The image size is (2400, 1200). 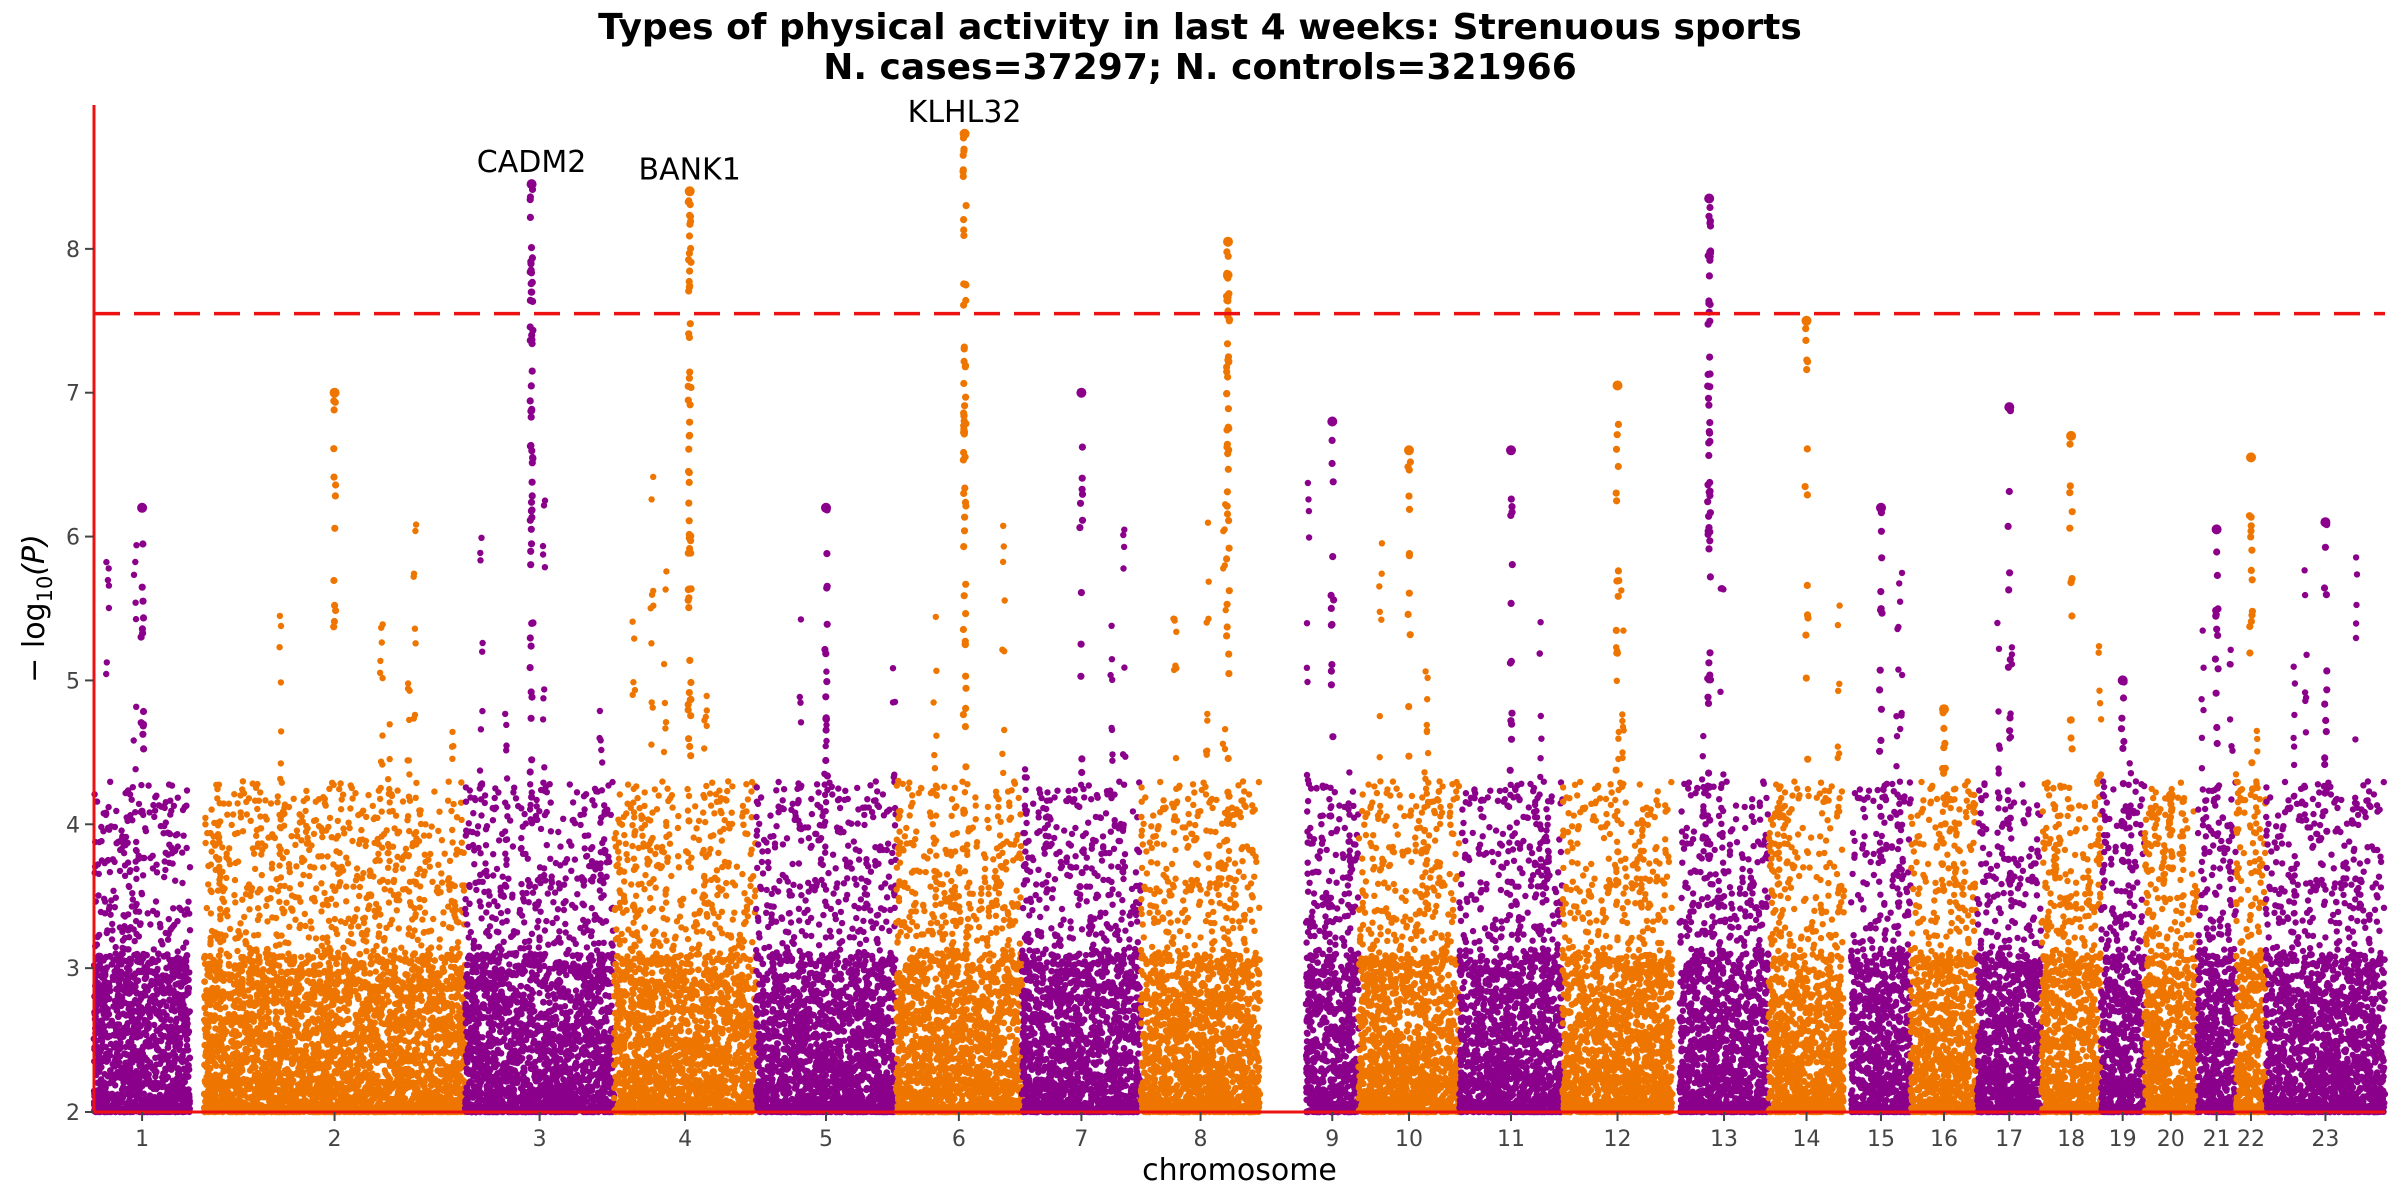 I want to click on chromosome-1-points, so click(x=142, y=809).